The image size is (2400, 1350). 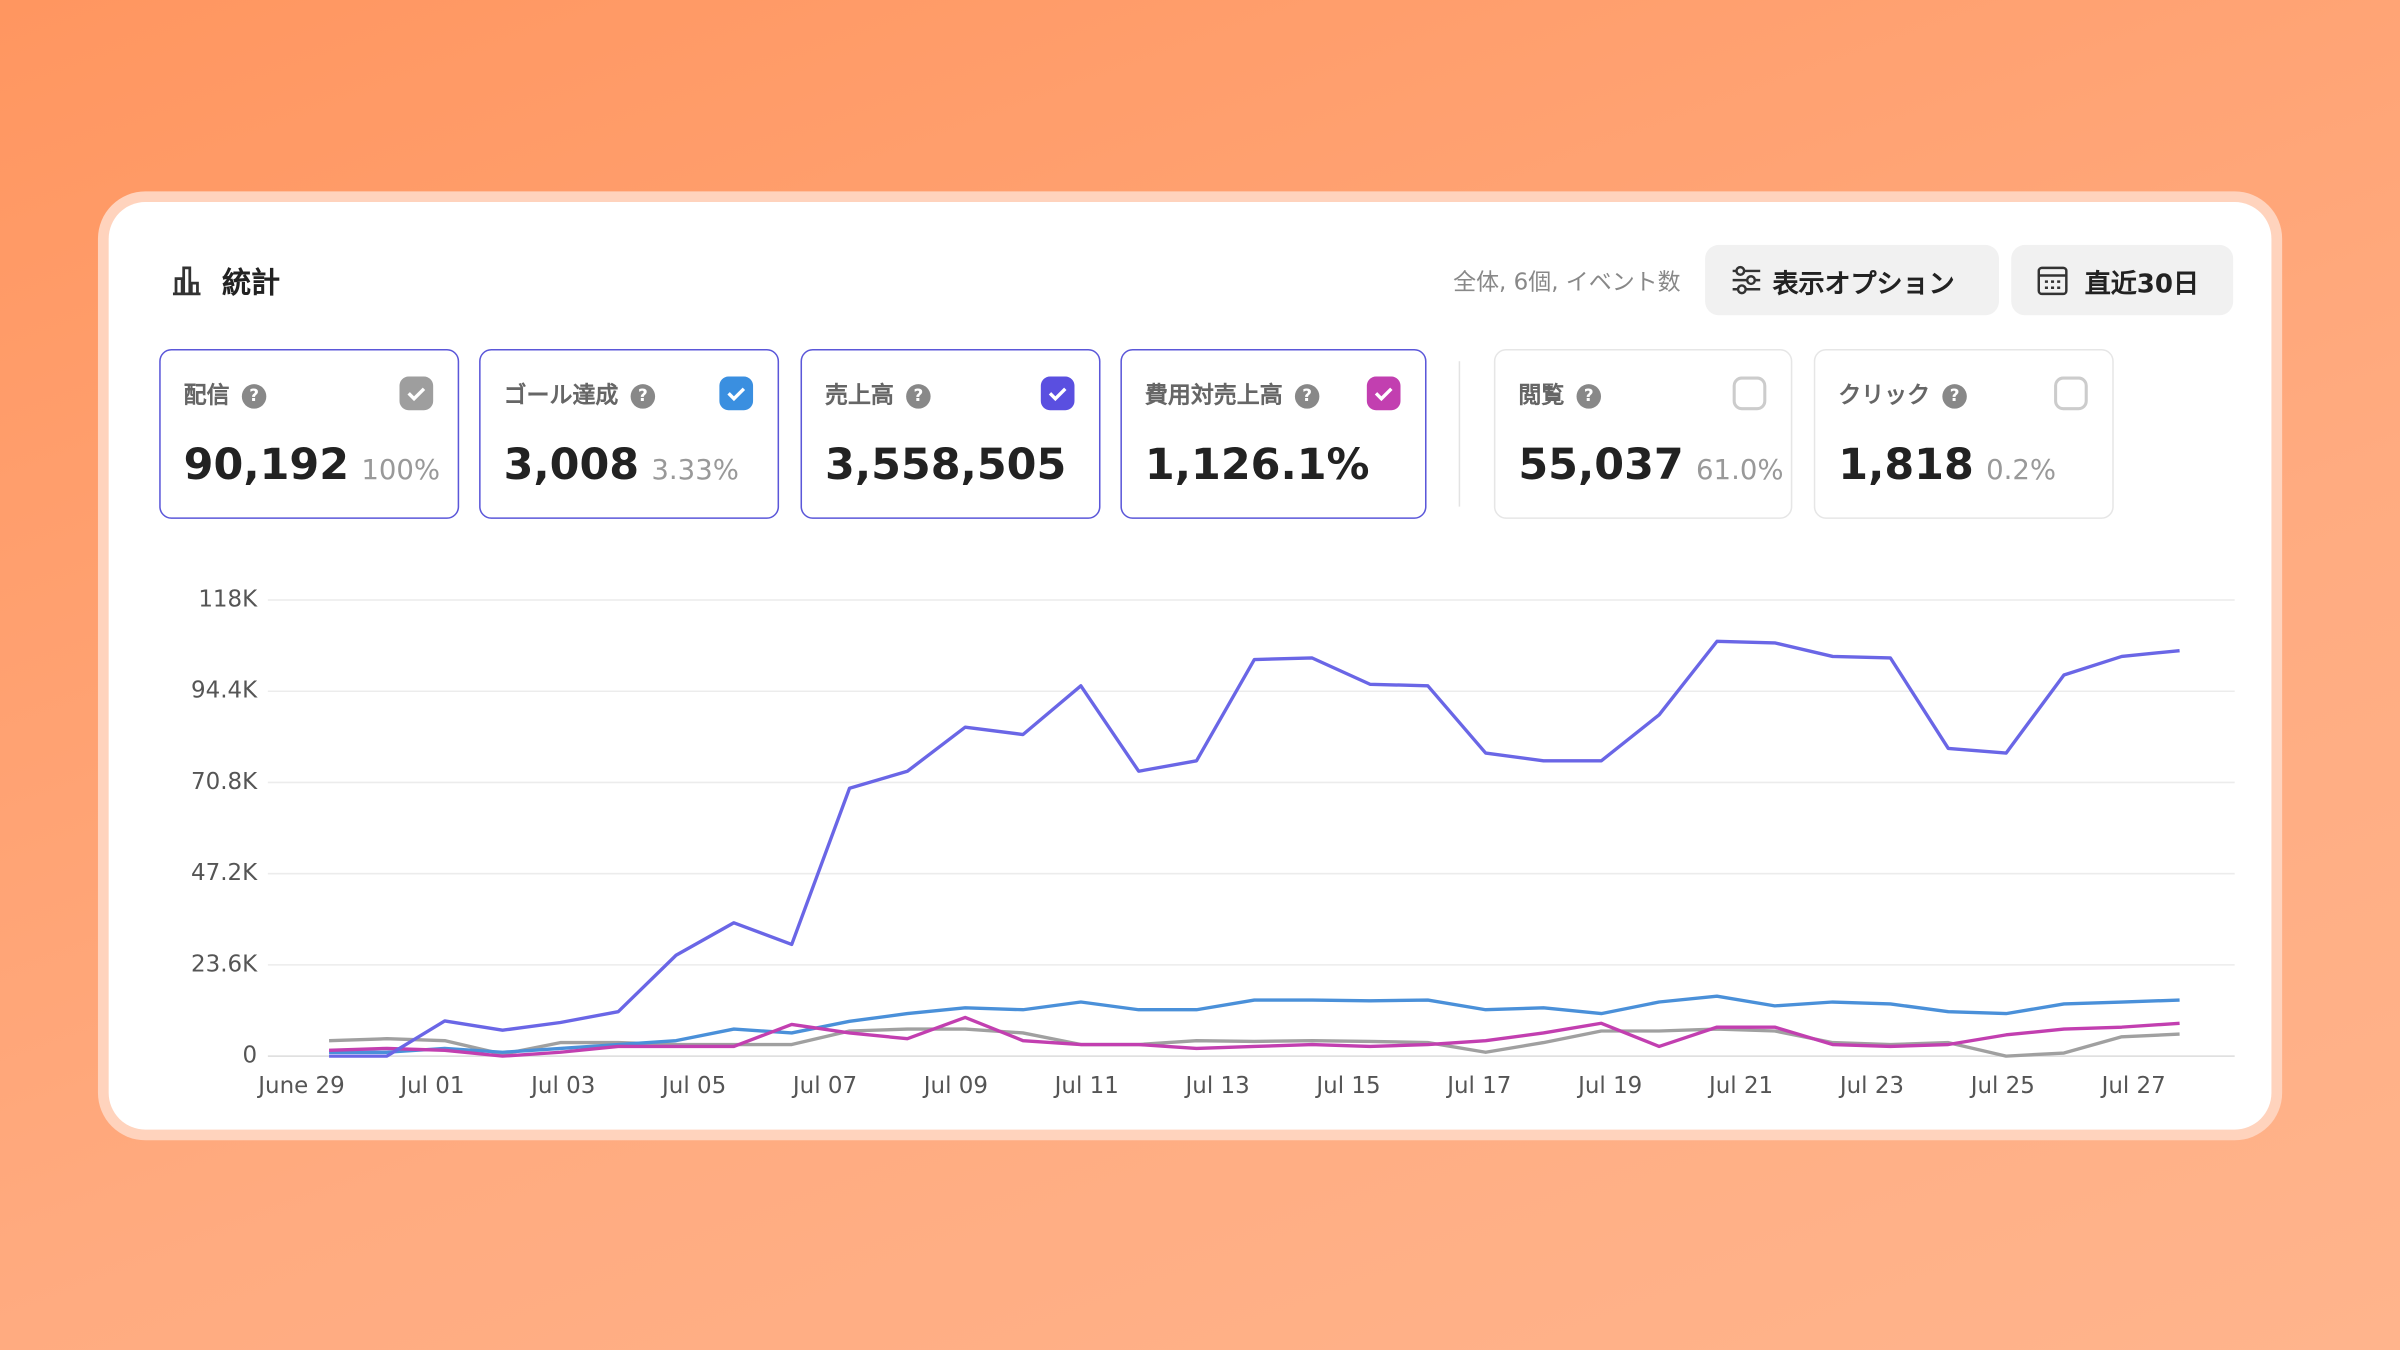 I want to click on card-title: 売上高?, so click(x=878, y=394).